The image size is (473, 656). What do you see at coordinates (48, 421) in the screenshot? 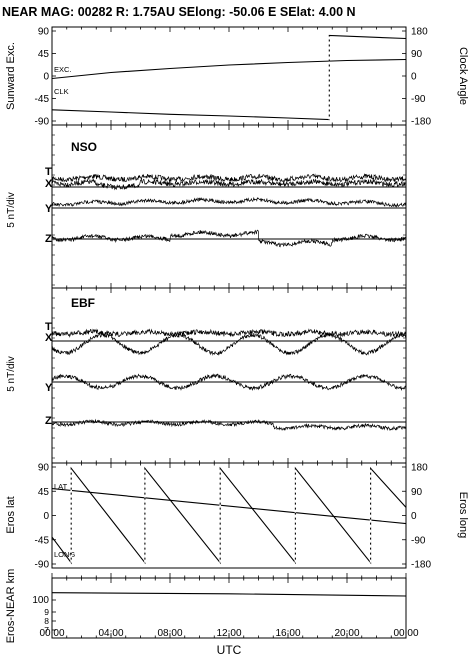
I see `ebf-trace-label-z: Z` at bounding box center [48, 421].